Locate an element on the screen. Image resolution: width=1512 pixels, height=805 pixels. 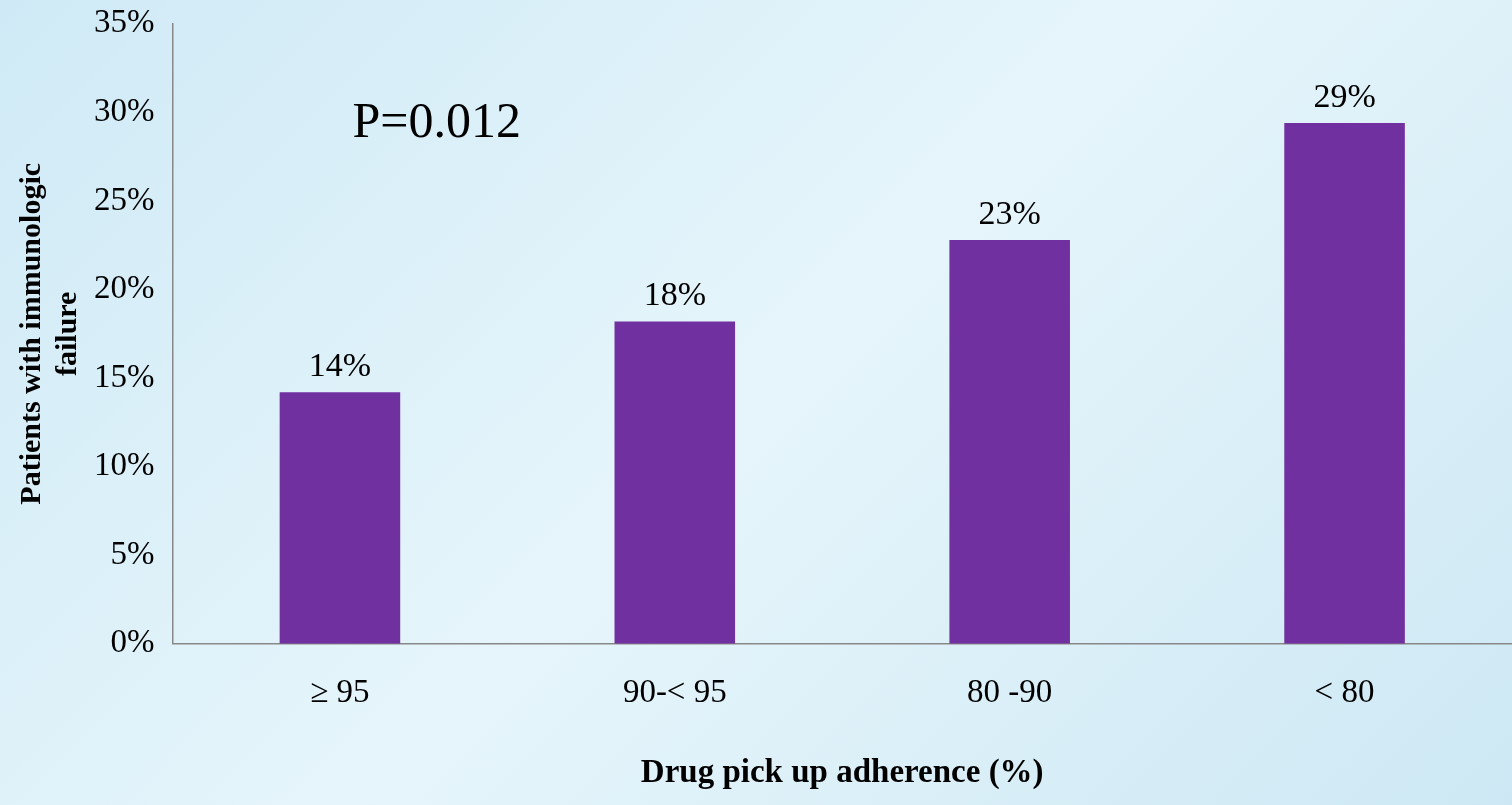
y-tick-label: 25% is located at coordinates (124, 198).